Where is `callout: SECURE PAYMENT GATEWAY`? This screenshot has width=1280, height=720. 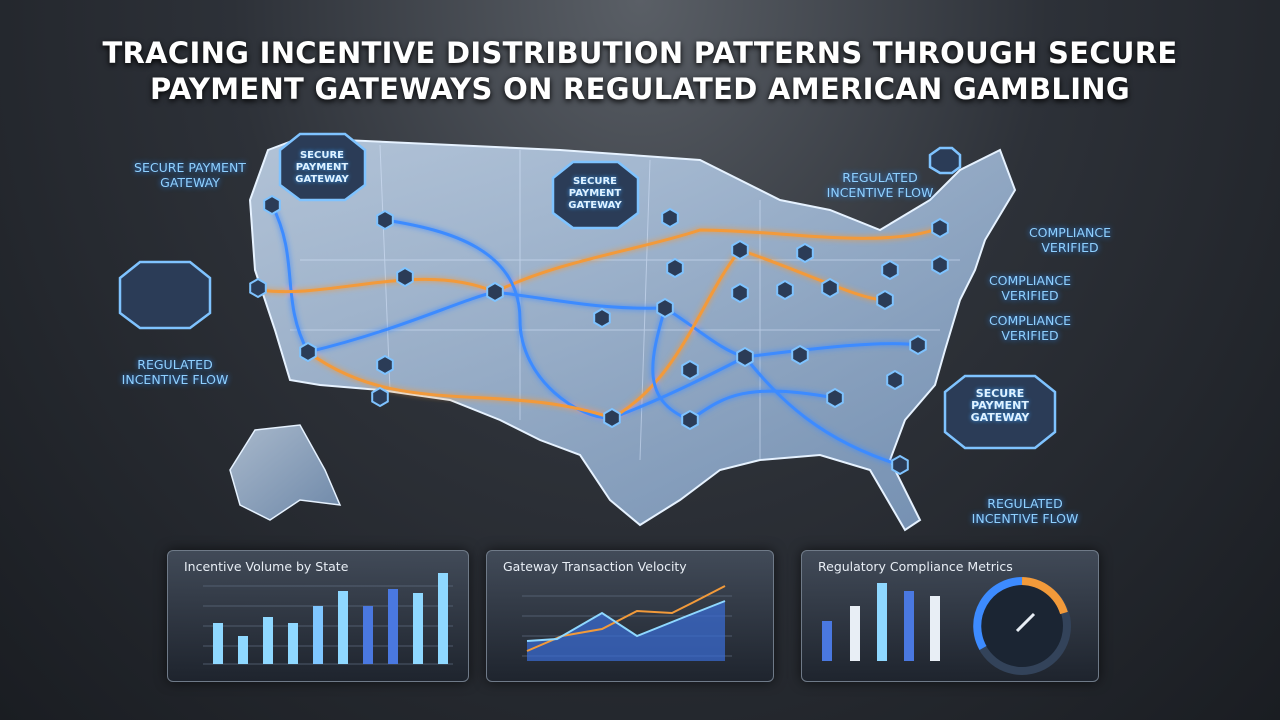
callout: SECURE PAYMENT GATEWAY is located at coordinates (190, 175).